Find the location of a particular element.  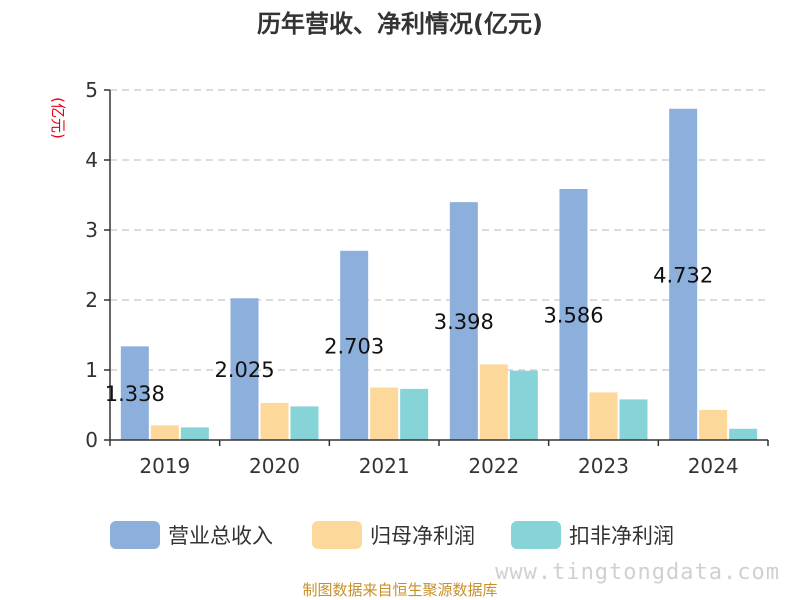

data-label: 3.586 is located at coordinates (573, 315).